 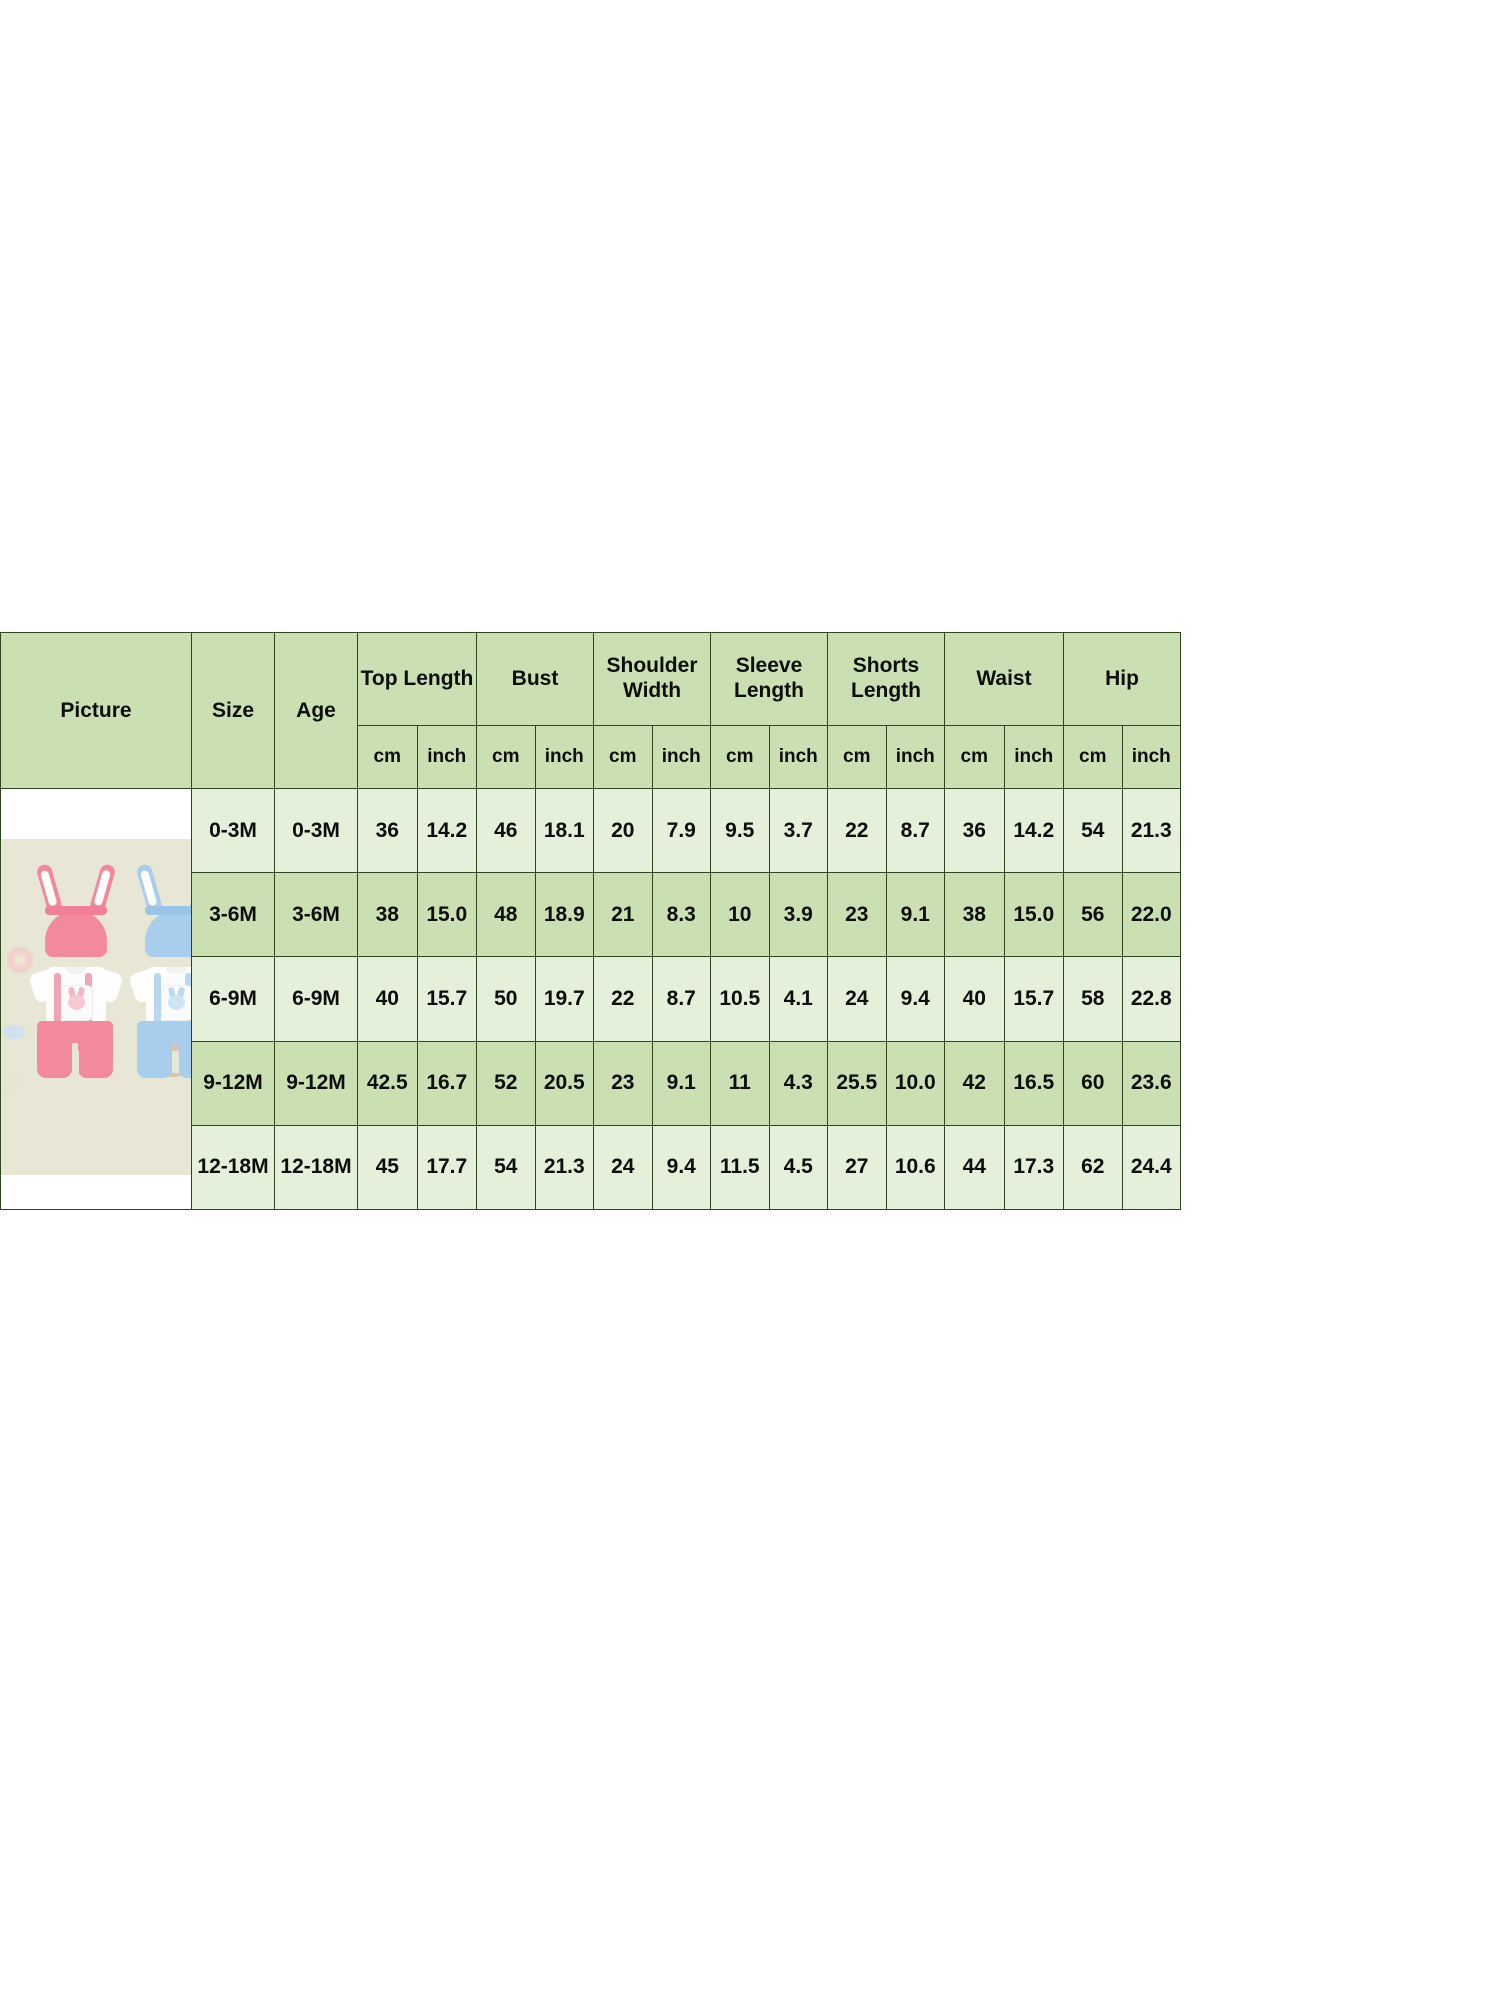 What do you see at coordinates (417, 679) in the screenshot?
I see `column-header-top-length: Top Length` at bounding box center [417, 679].